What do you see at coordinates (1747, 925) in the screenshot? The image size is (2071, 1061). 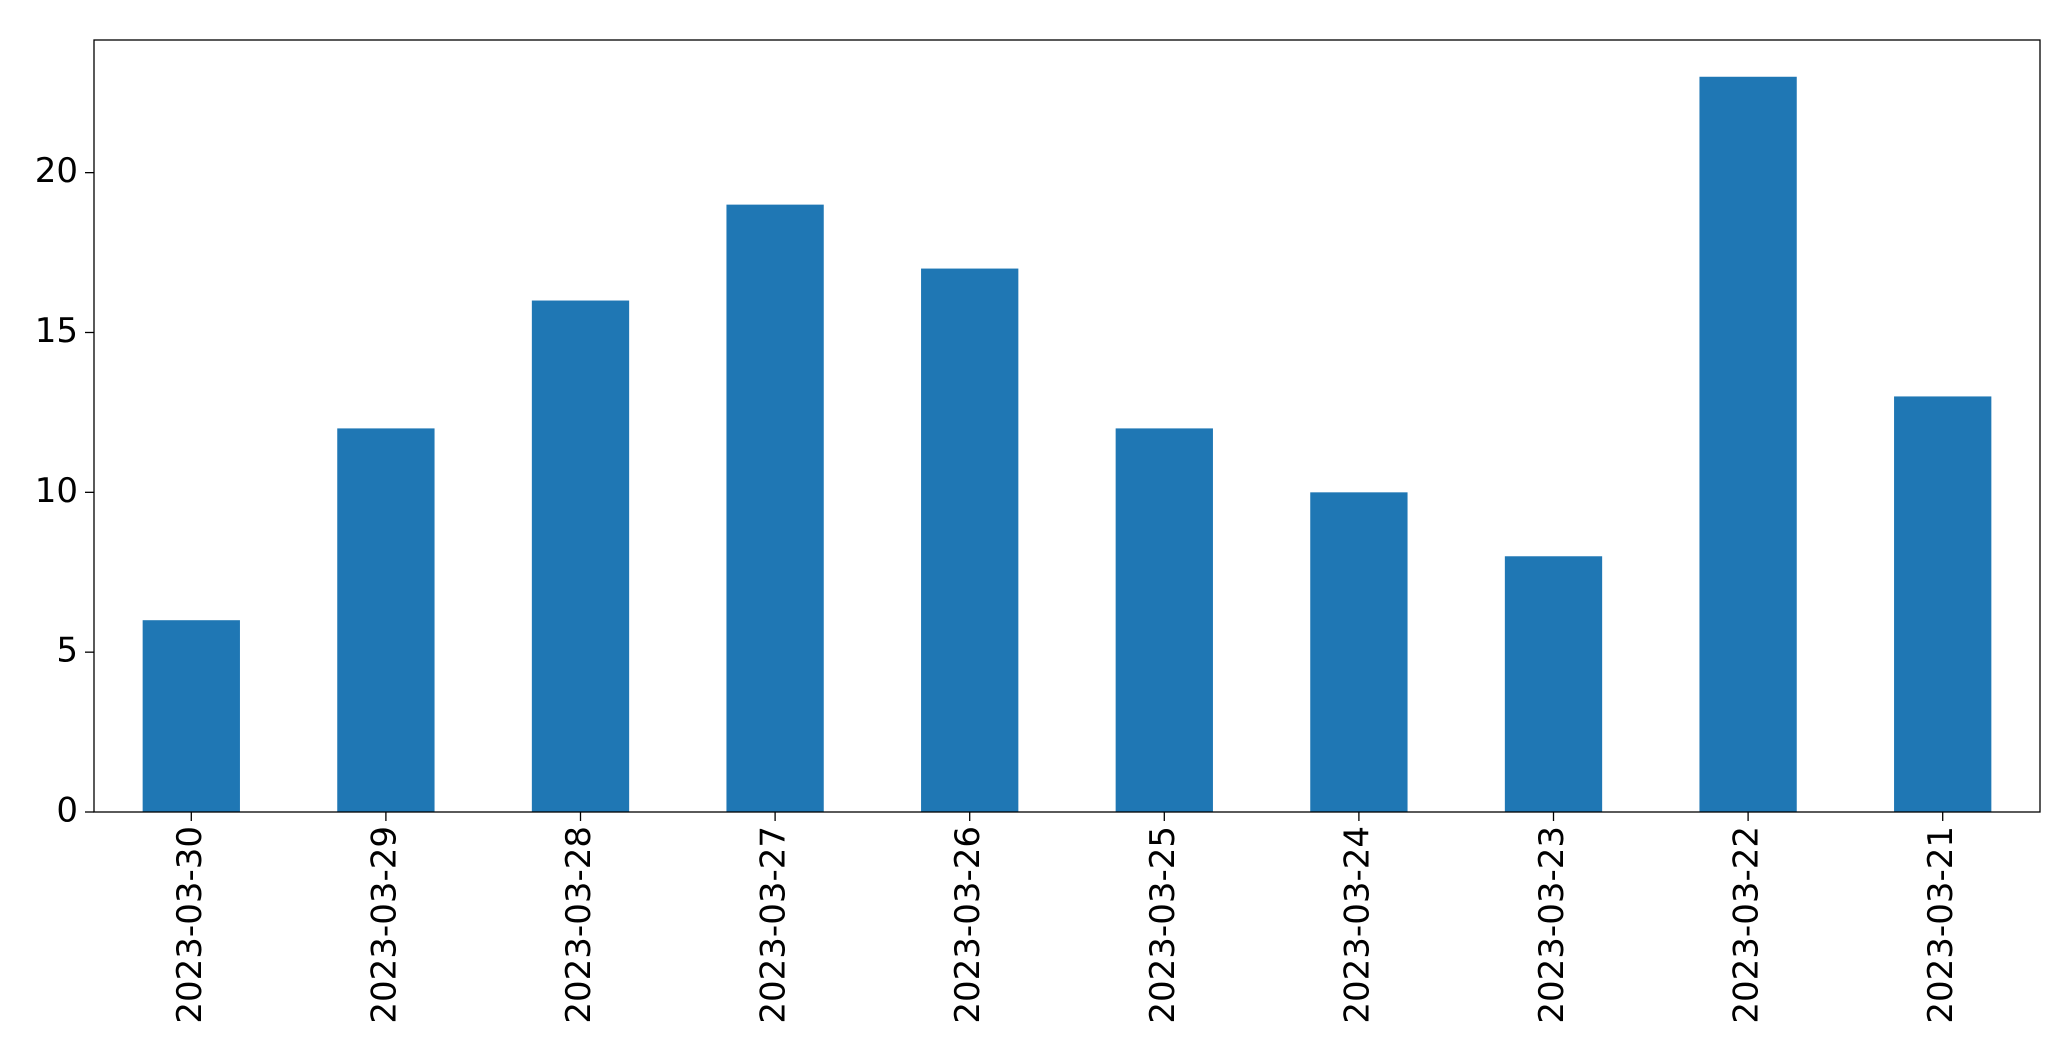 I see `x-tick-label: 2023-03-22` at bounding box center [1747, 925].